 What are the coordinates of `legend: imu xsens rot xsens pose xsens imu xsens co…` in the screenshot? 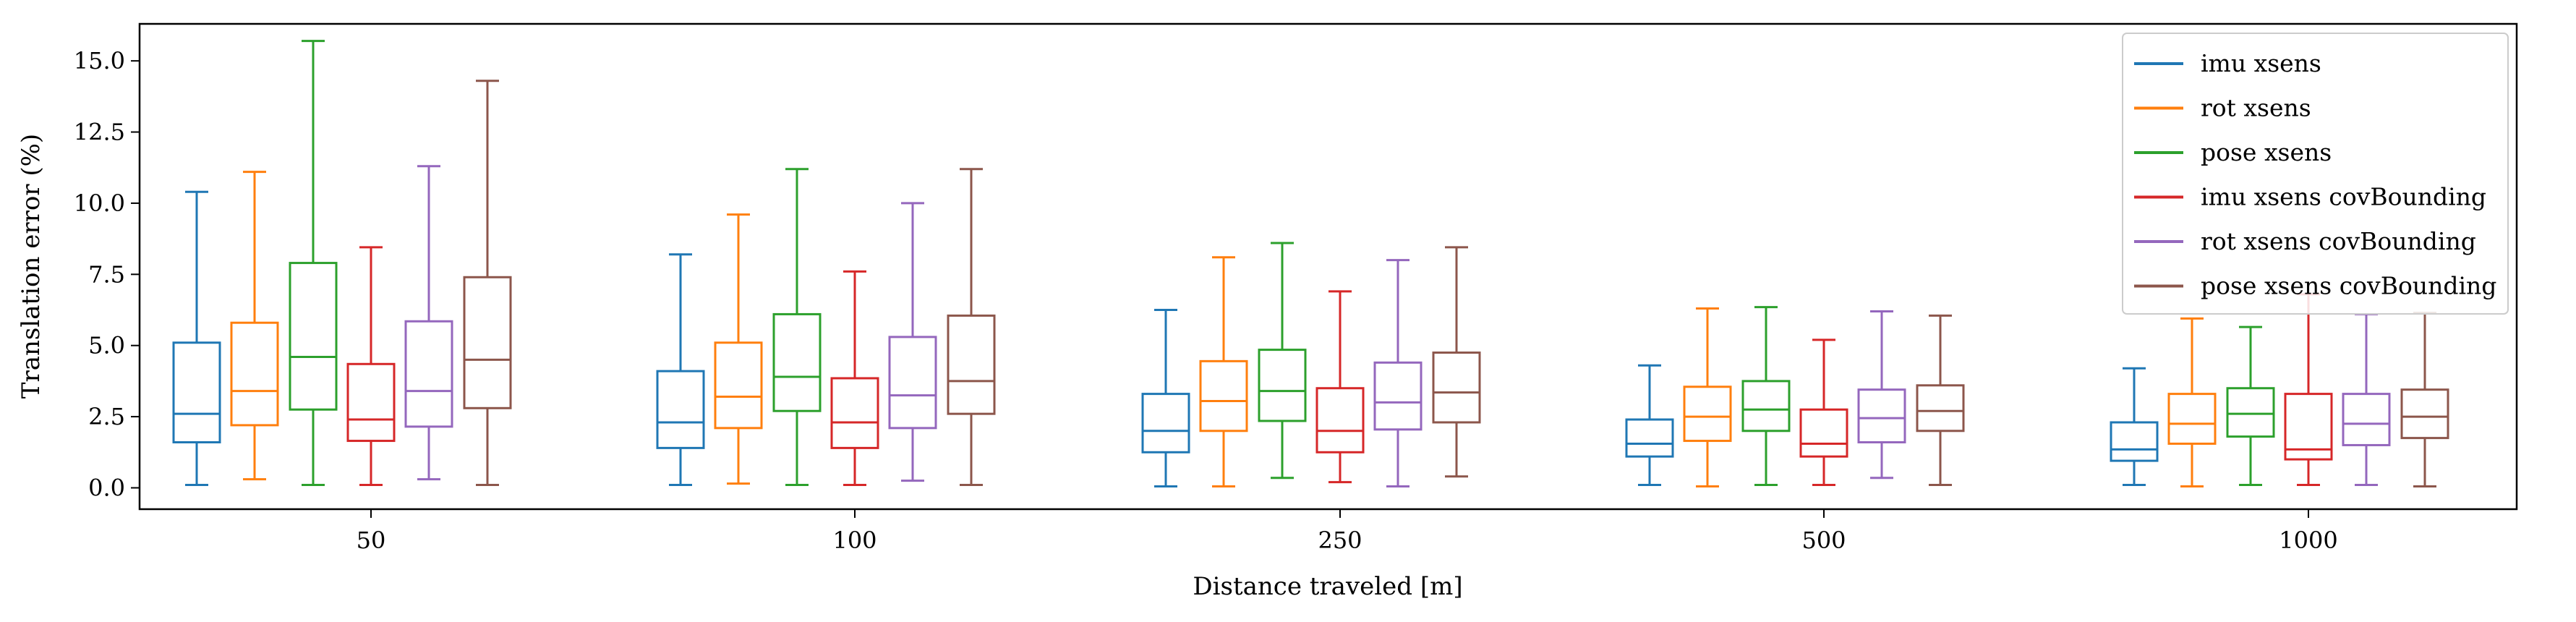 It's located at (2315, 174).